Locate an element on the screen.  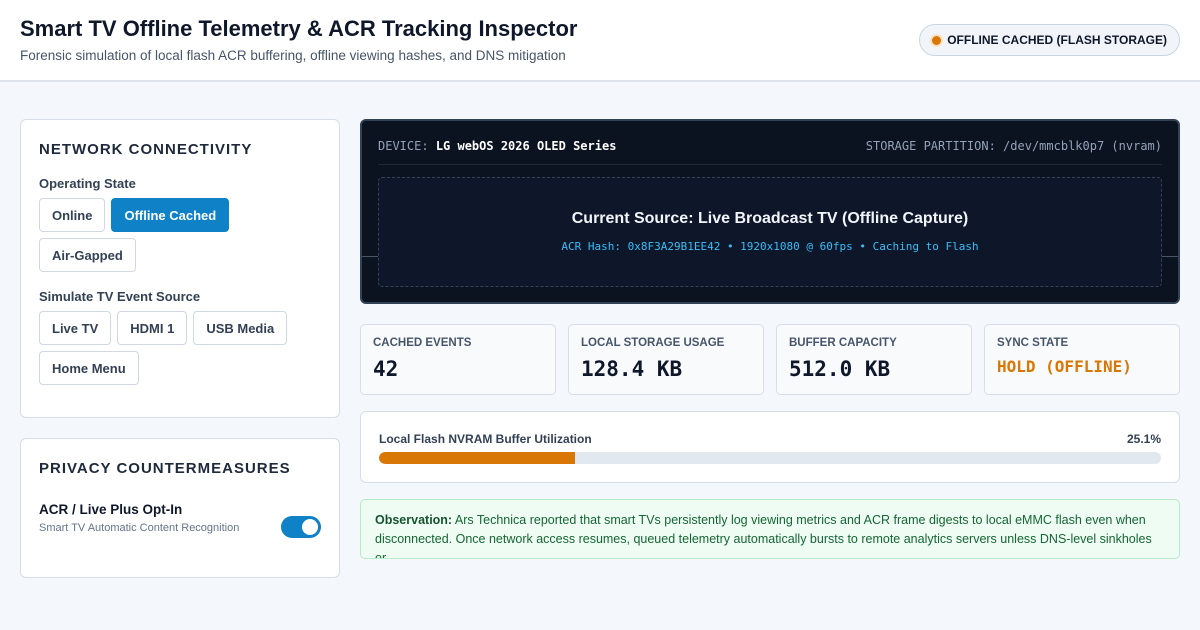
source-usb-media-button: USB Media is located at coordinates (240, 328).